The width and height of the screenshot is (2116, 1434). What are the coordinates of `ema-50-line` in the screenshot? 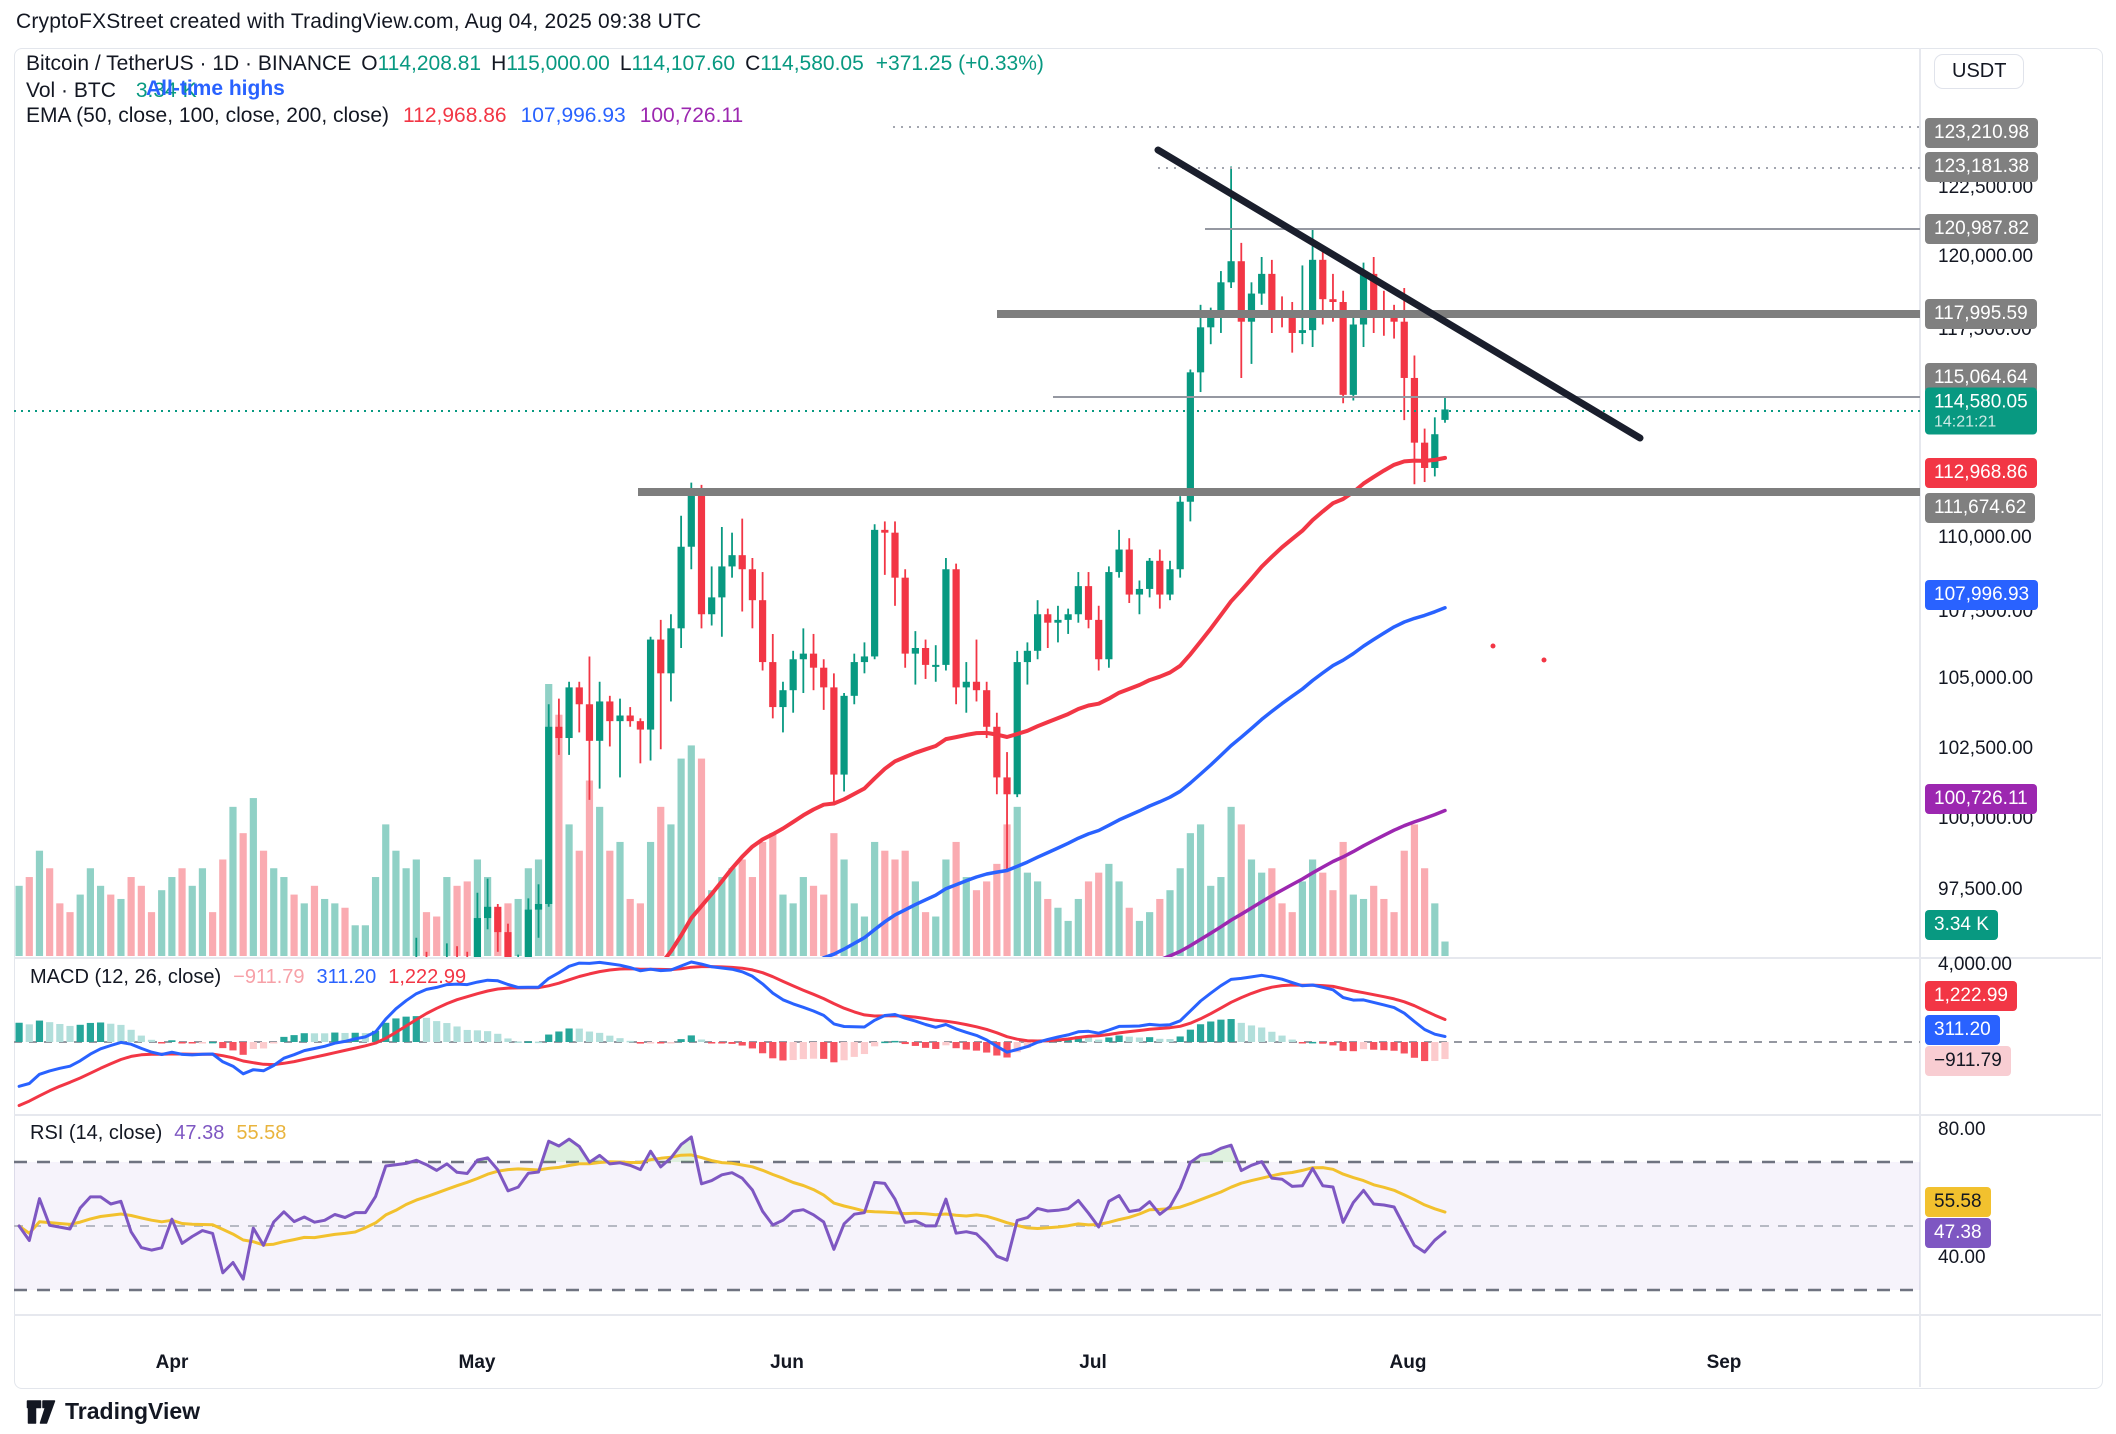 It's located at (1055, 706).